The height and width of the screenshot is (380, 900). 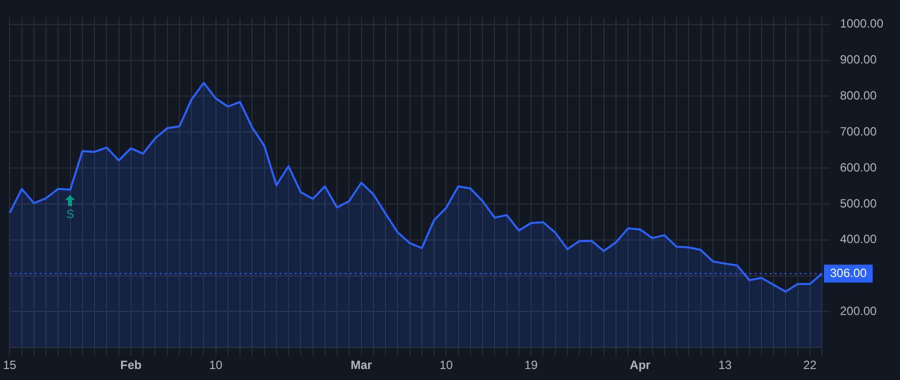 I want to click on x-tick-label: 13, so click(x=725, y=365).